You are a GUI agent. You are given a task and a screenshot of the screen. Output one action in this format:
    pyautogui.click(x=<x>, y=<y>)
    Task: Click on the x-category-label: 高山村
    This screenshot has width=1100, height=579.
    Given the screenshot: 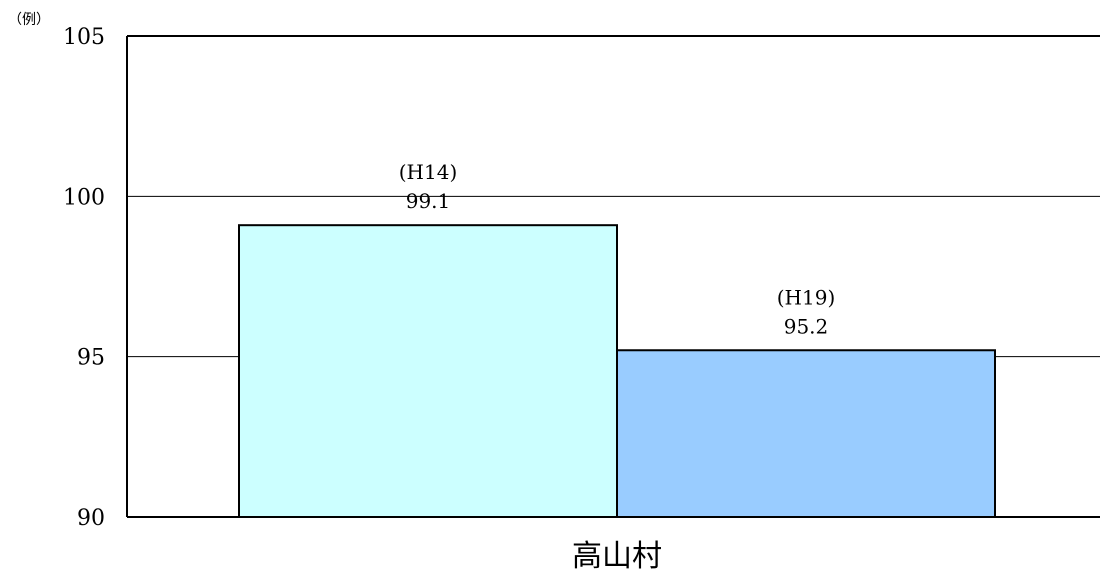 What is the action you would take?
    pyautogui.click(x=617, y=556)
    